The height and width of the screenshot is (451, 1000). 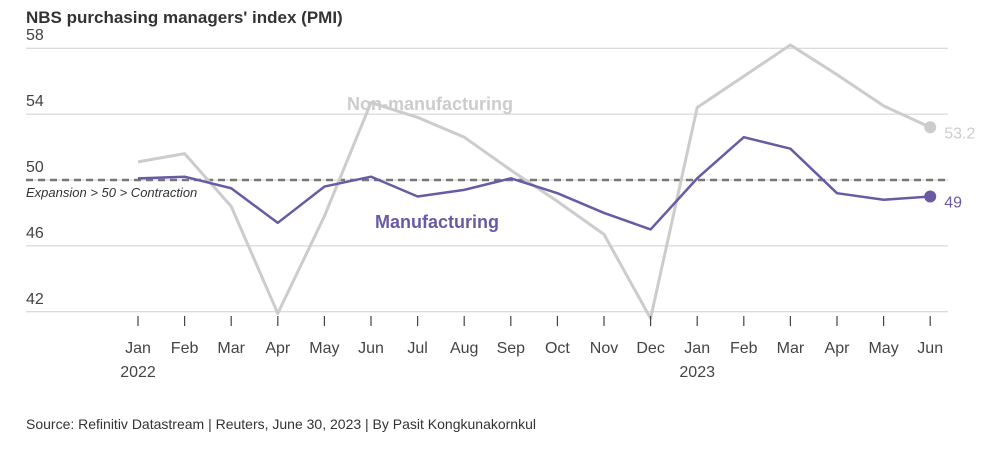 What do you see at coordinates (371, 348) in the screenshot?
I see `x-tick-label-5: Jun` at bounding box center [371, 348].